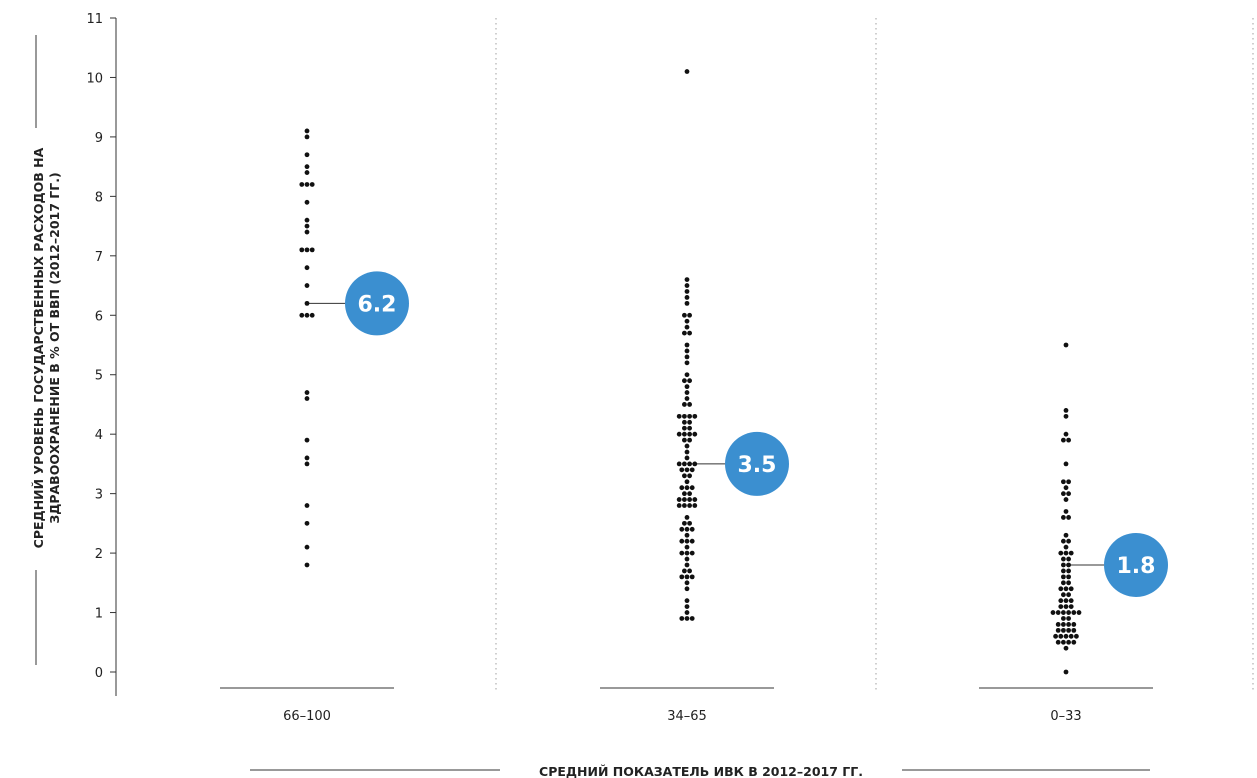  I want to click on category-label-3: 0–33, so click(1065, 716).